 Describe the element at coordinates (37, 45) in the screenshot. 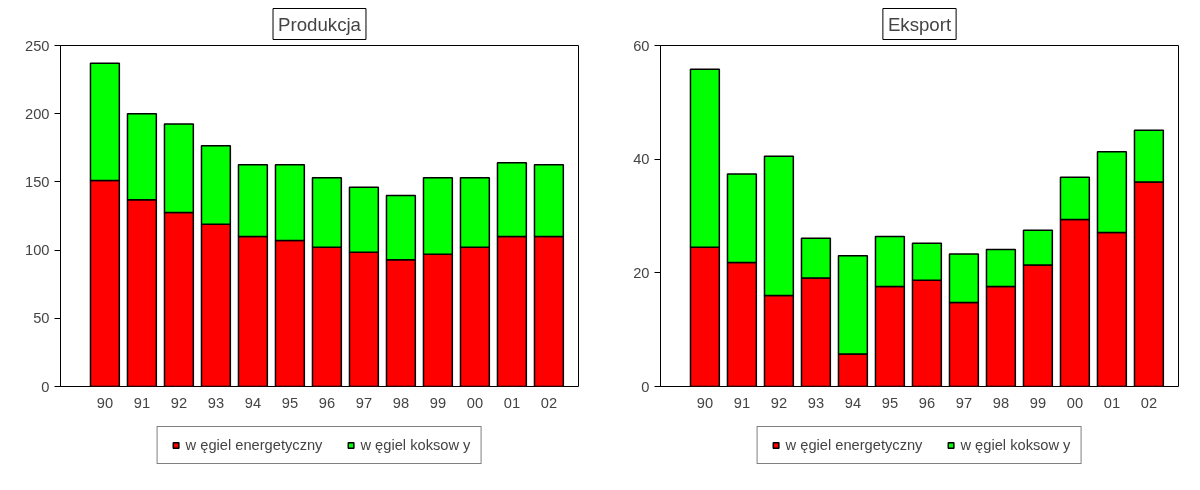

I see `y-tick-label: 250` at that location.